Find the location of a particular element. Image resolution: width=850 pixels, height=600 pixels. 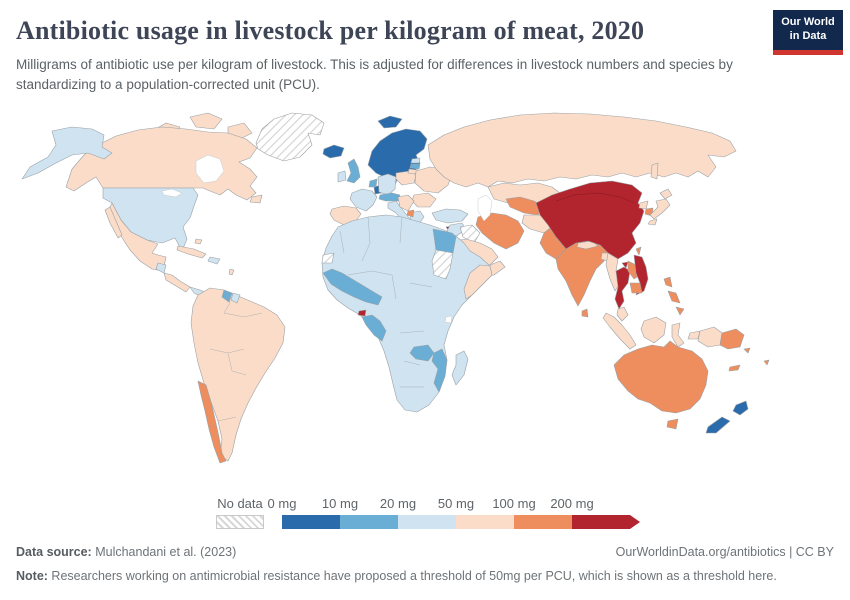

region-alaska is located at coordinates (67, 153).